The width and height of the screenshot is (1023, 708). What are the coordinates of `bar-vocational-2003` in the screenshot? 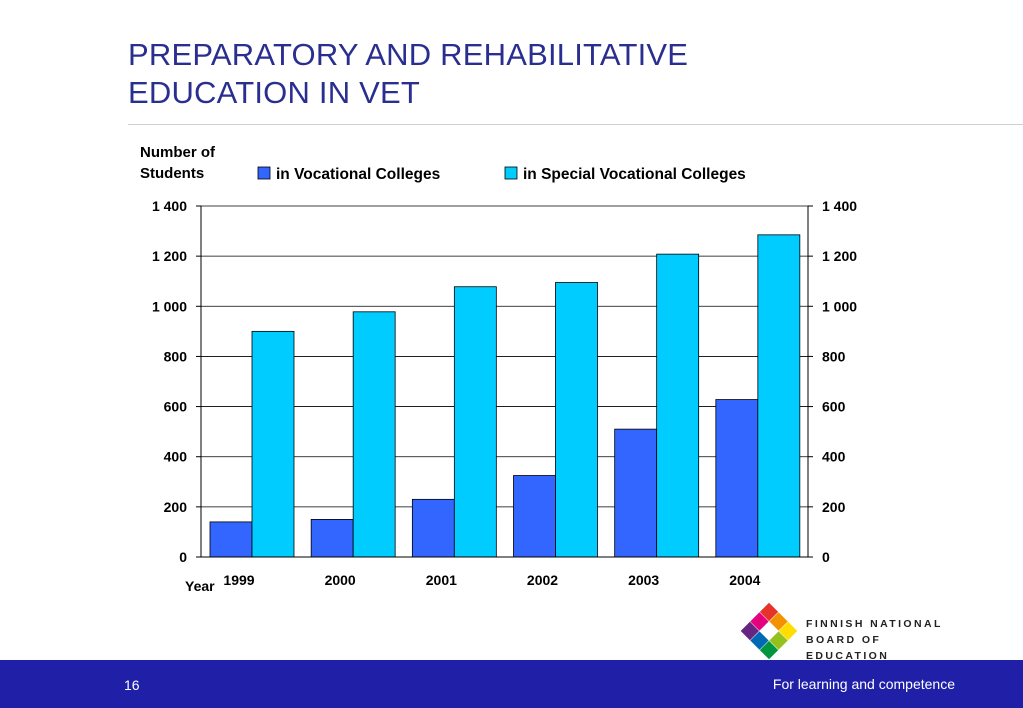 It's located at (636, 493).